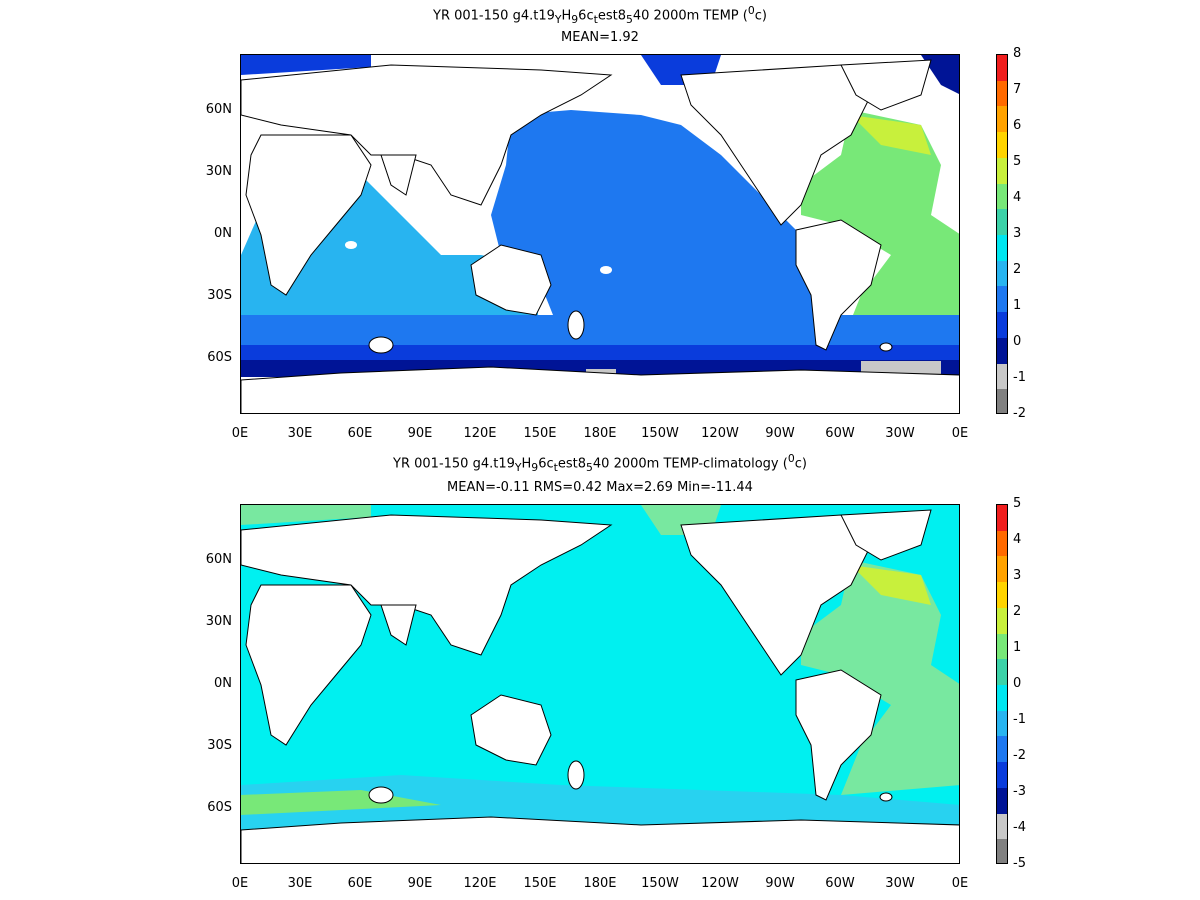  I want to click on colorbar-label: -4, so click(1019, 827).